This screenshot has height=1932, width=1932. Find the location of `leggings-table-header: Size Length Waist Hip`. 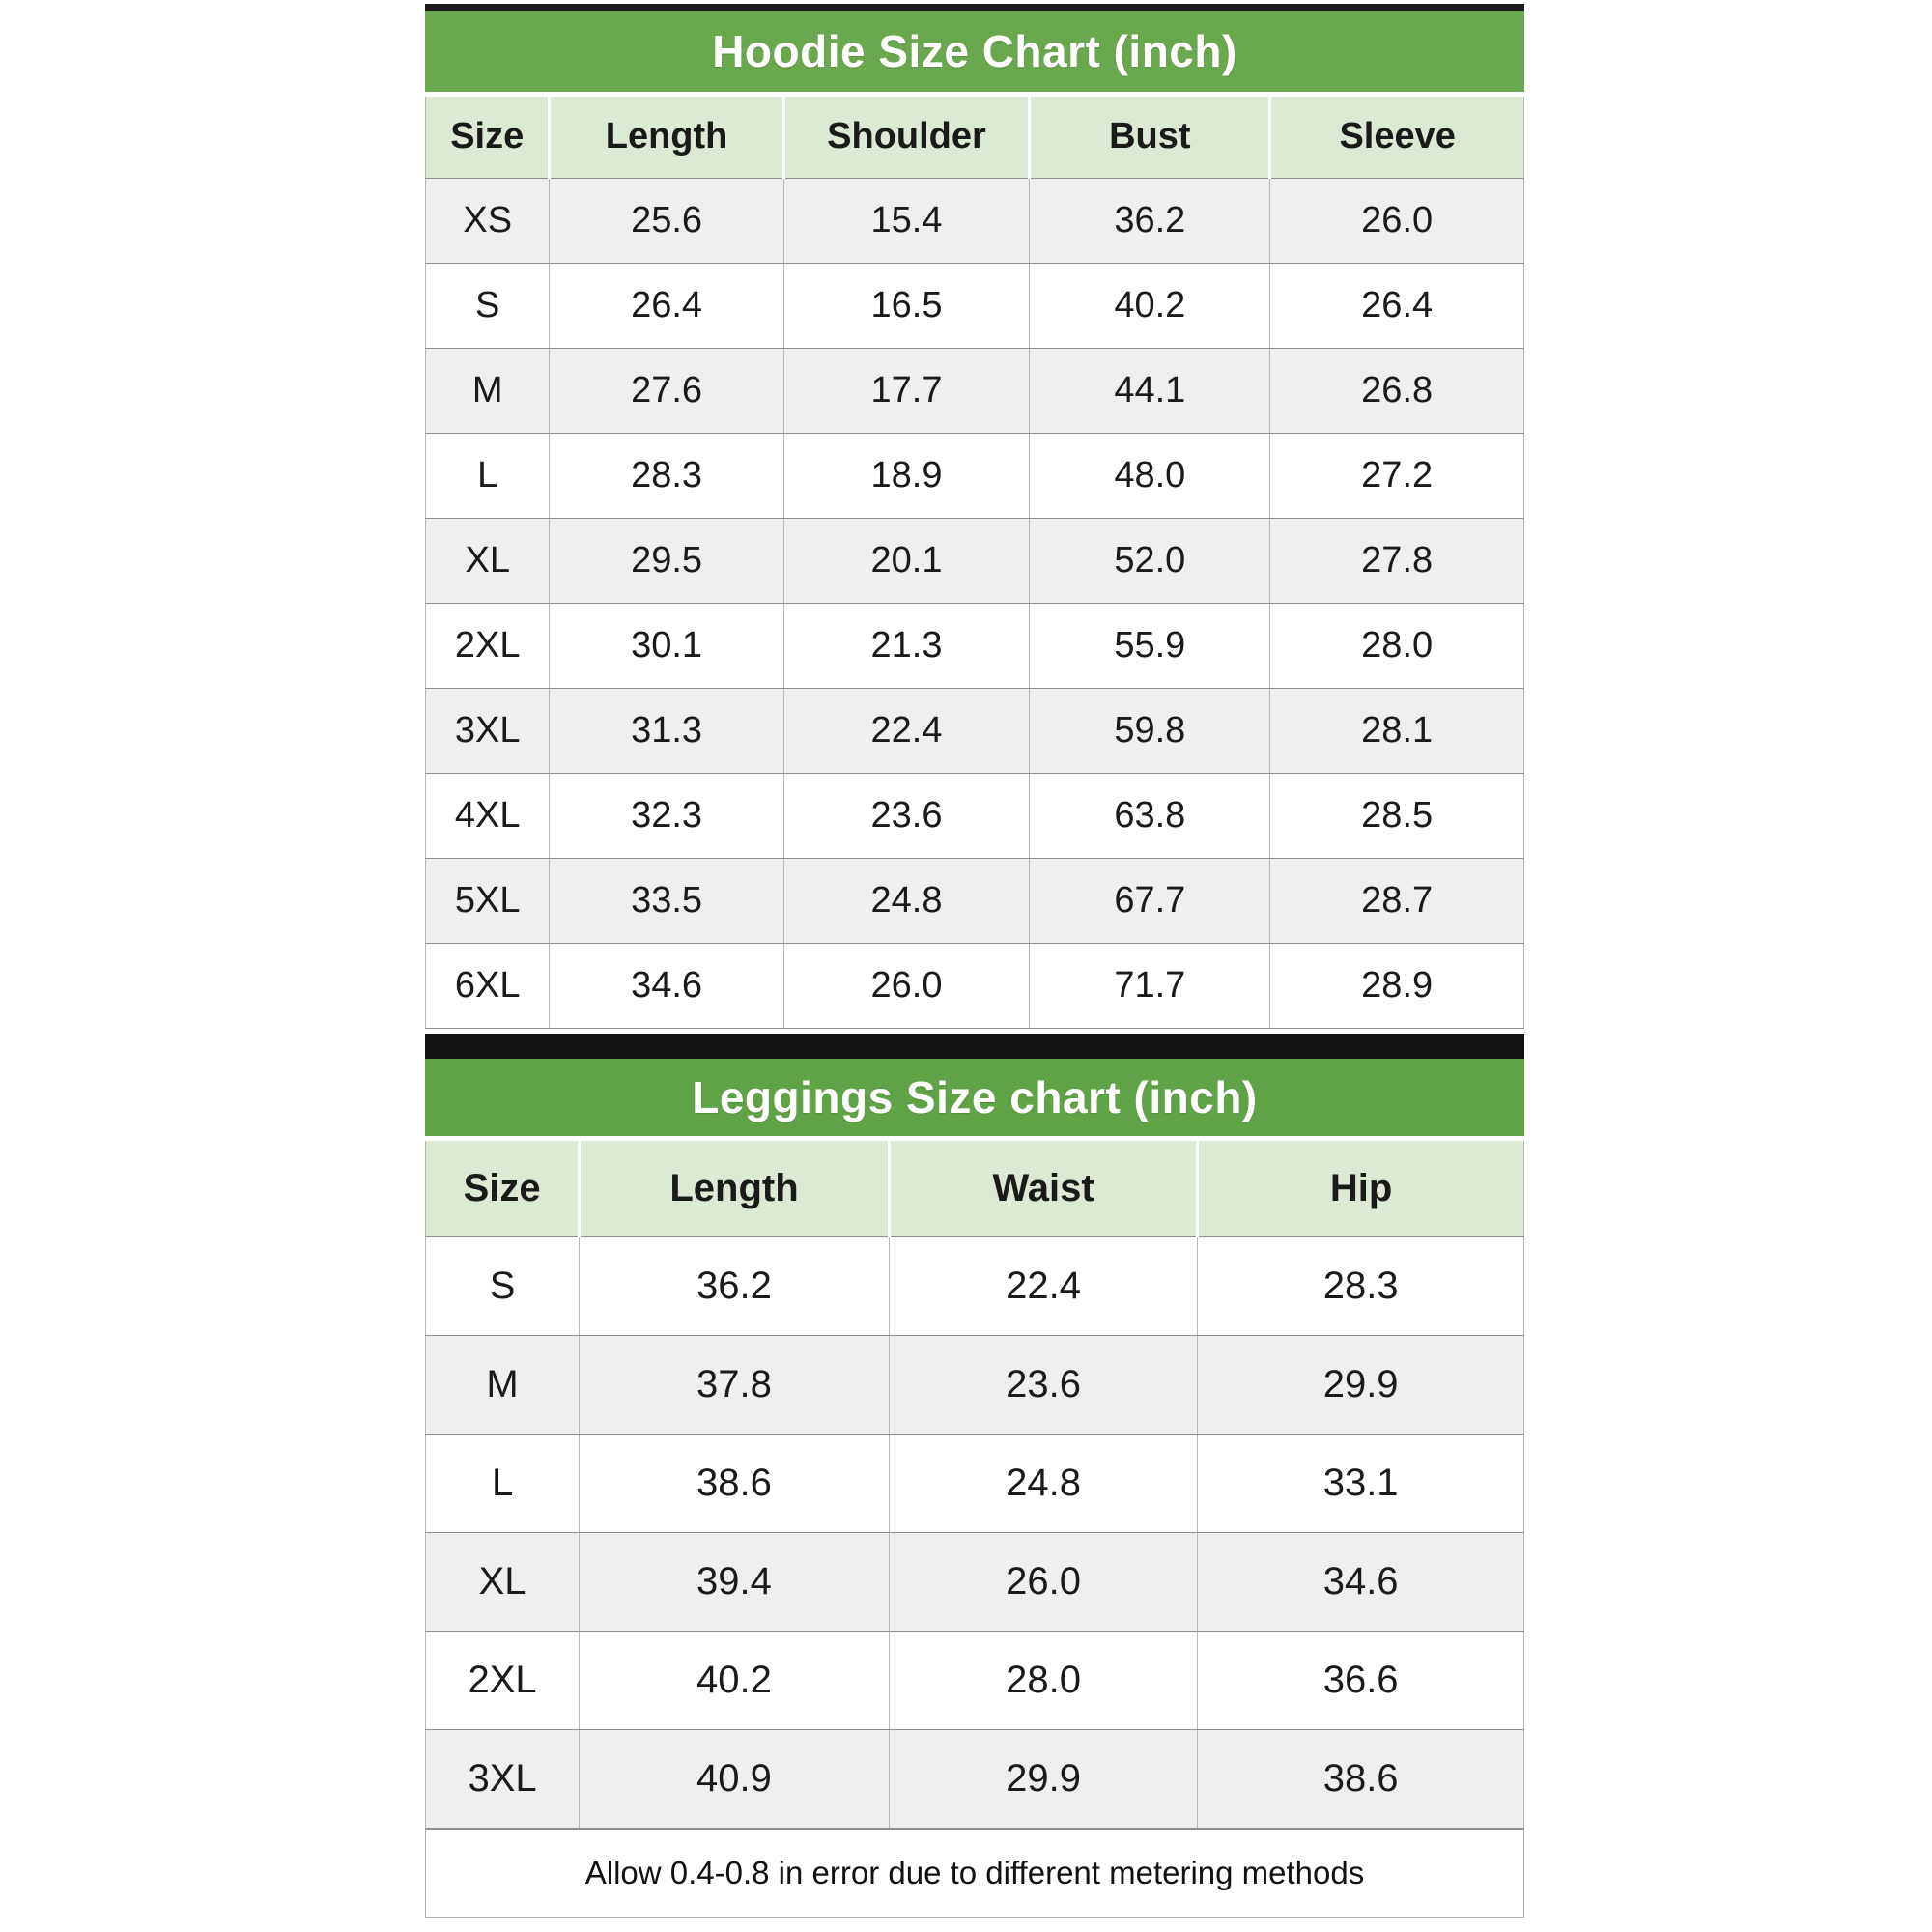

leggings-table-header: Size Length Waist Hip is located at coordinates (974, 1188).